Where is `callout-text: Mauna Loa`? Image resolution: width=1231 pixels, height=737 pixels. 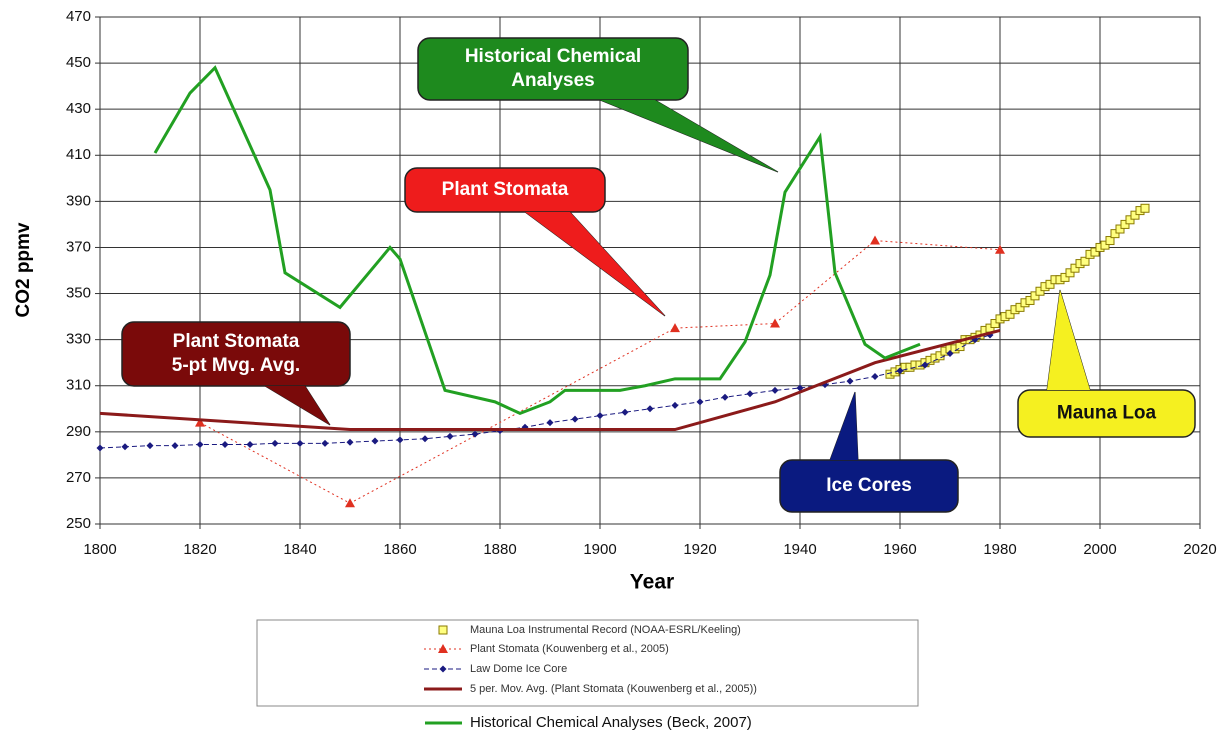
callout-text: Mauna Loa is located at coordinates (1107, 413).